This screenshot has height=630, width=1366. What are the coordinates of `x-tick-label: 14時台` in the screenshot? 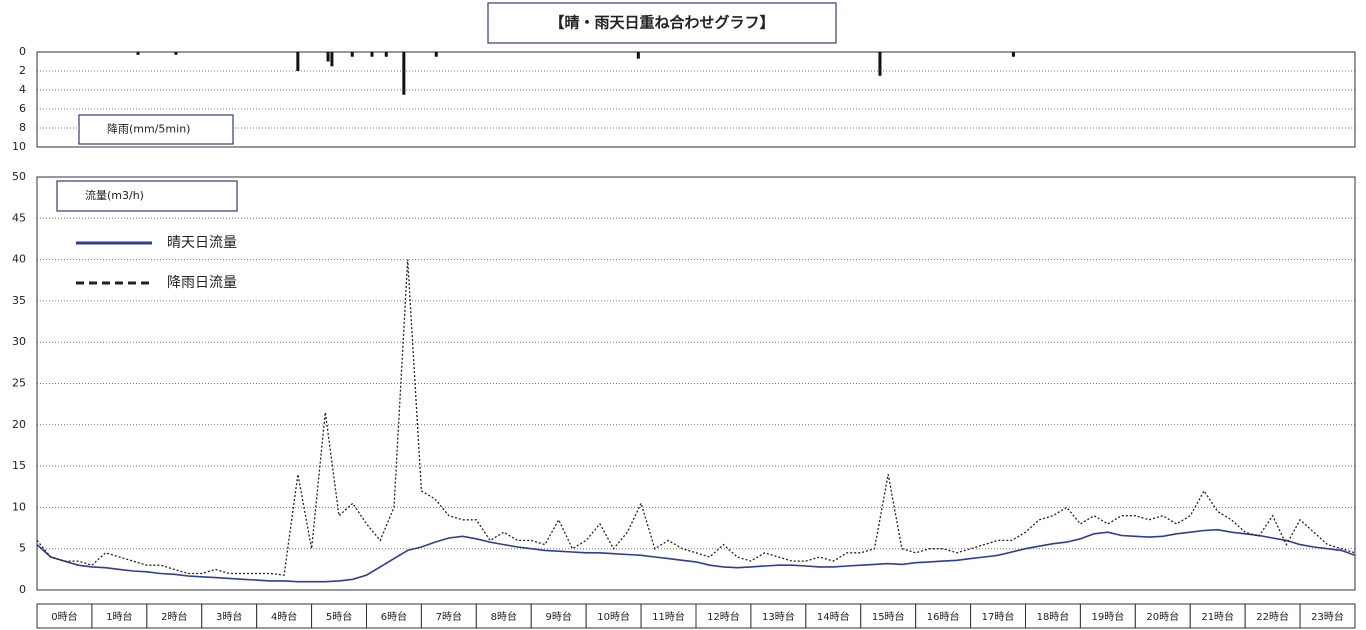 It's located at (833, 616).